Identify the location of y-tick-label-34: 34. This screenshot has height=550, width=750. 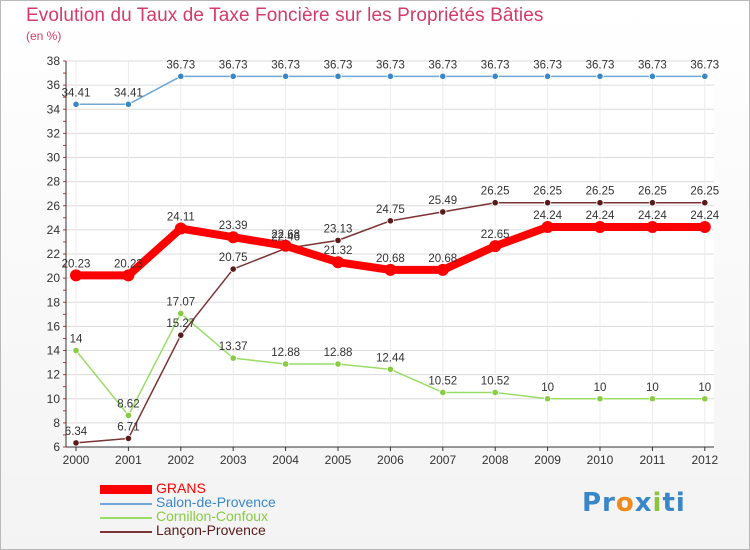
(54, 109).